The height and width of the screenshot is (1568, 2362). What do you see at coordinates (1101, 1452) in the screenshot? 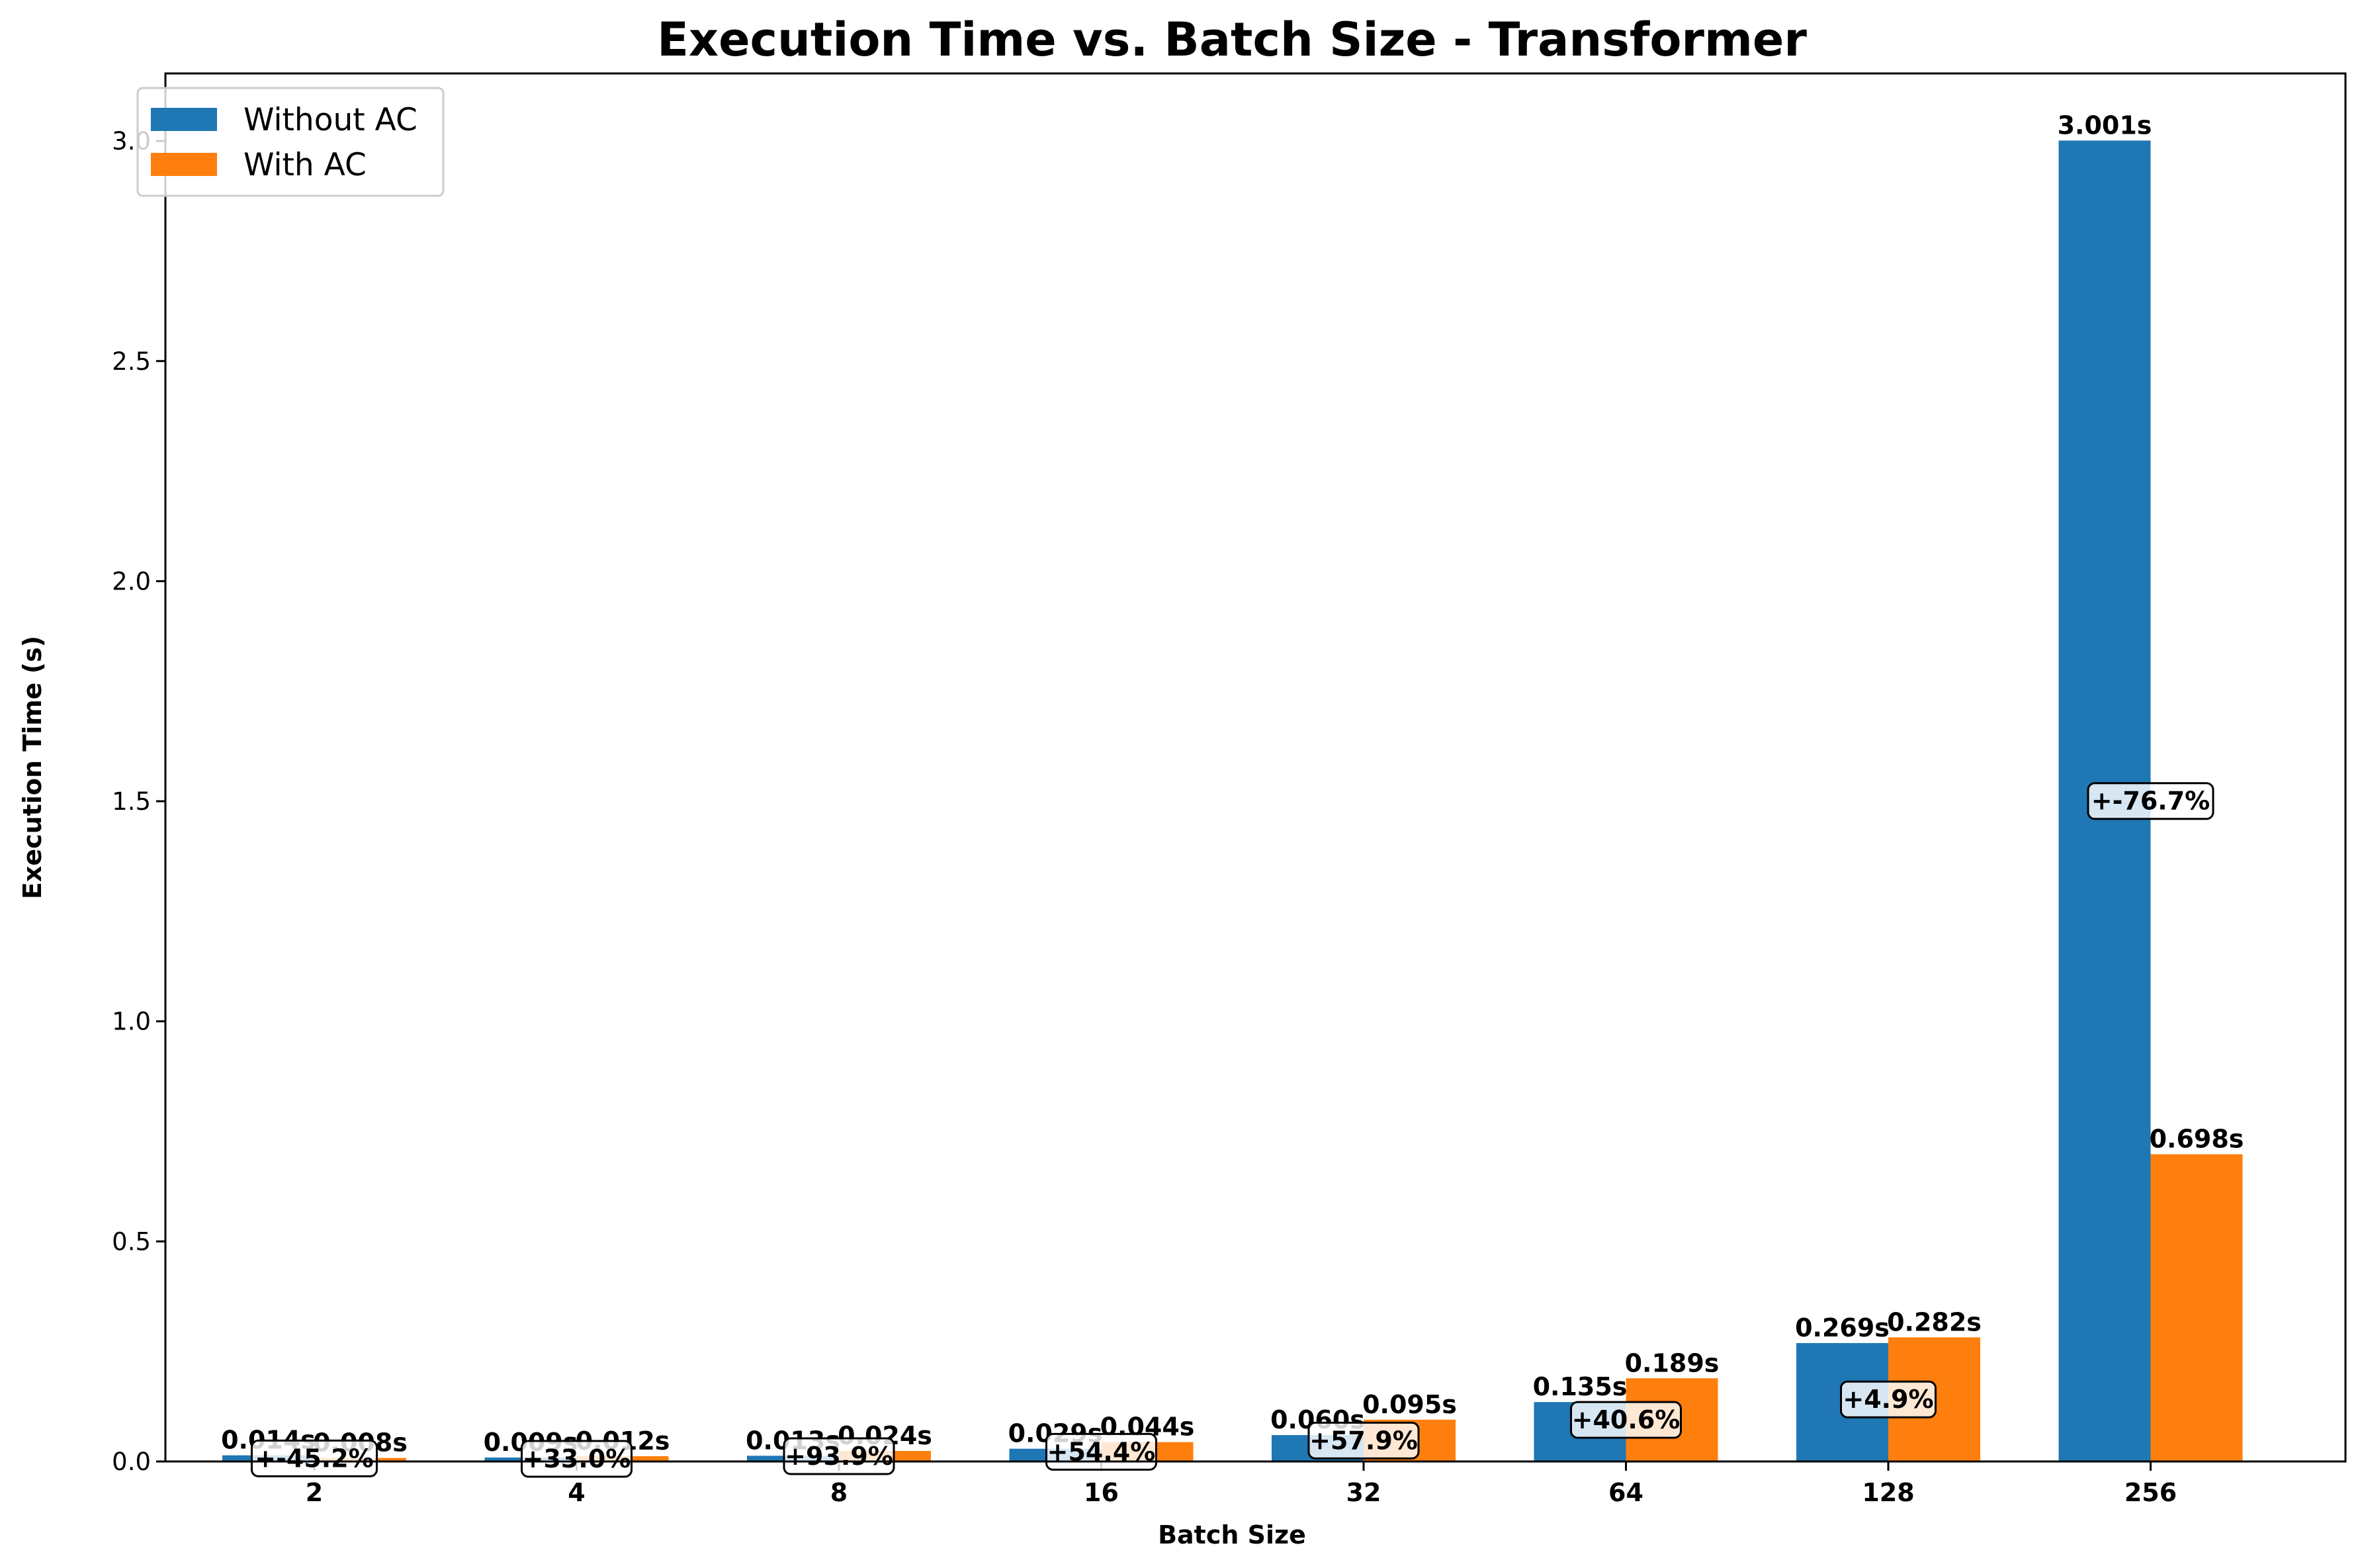
I see `pct-annotation-16: +54.4%` at bounding box center [1101, 1452].